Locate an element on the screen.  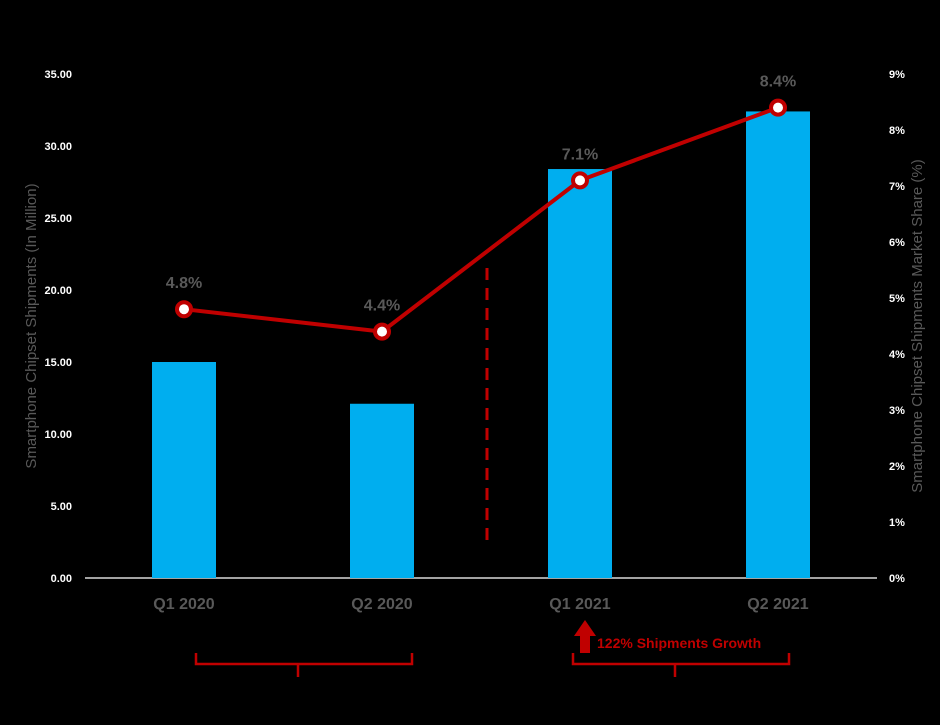
x-tick-label: Q1 2021 is located at coordinates (579, 604).